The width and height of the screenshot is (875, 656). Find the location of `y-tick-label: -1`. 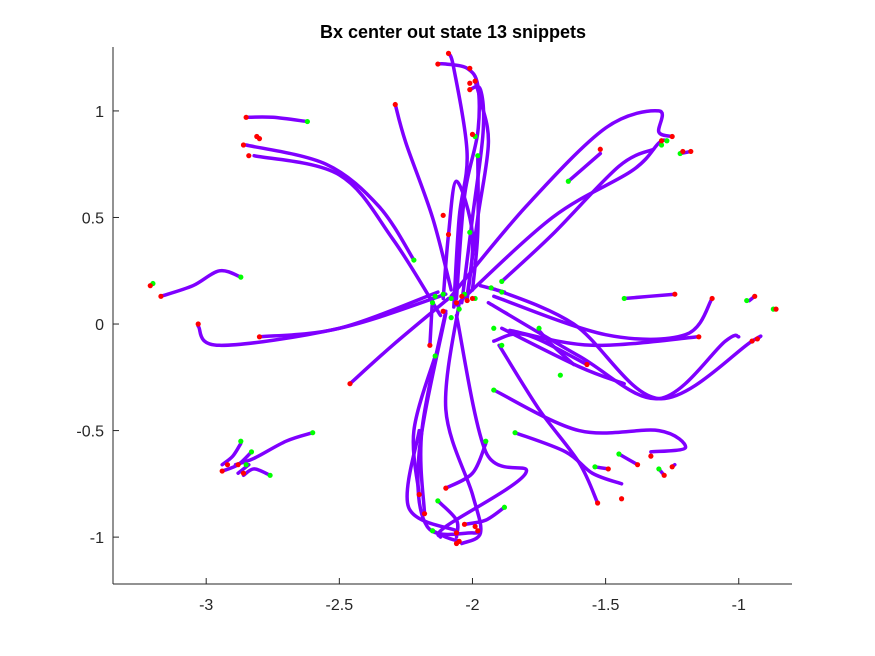

y-tick-label: -1 is located at coordinates (97, 538).